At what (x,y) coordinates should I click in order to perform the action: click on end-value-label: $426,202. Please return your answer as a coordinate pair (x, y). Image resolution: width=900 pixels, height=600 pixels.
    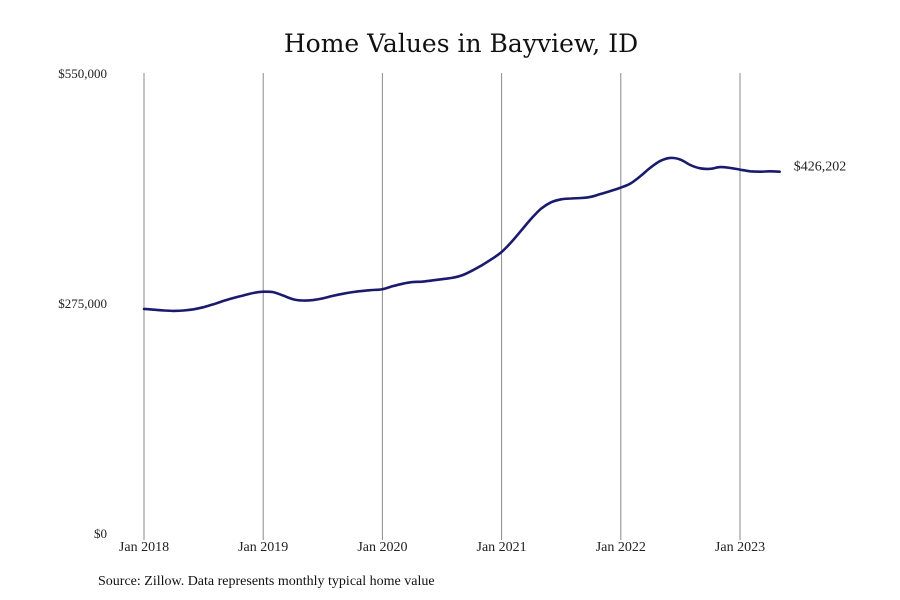
    Looking at the image, I should click on (820, 167).